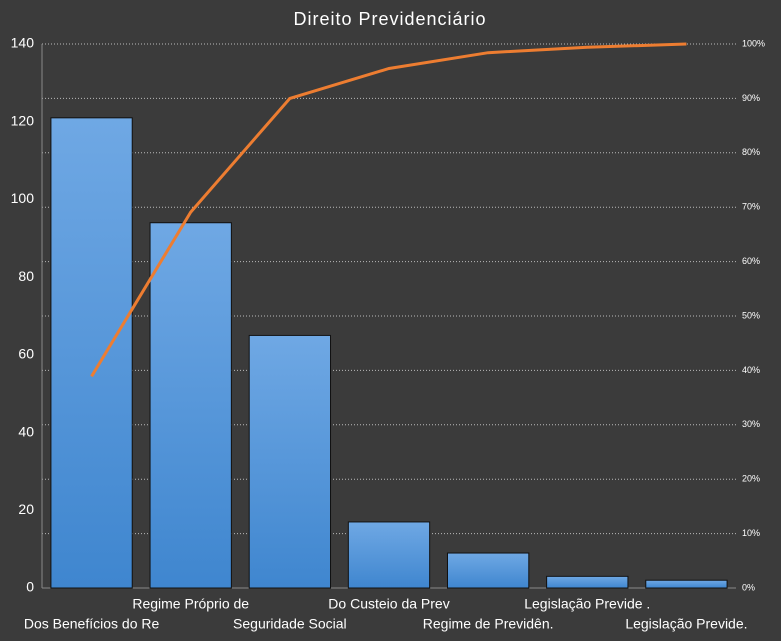  What do you see at coordinates (686, 624) in the screenshot?
I see `x-tick-label: Legislação Previde.` at bounding box center [686, 624].